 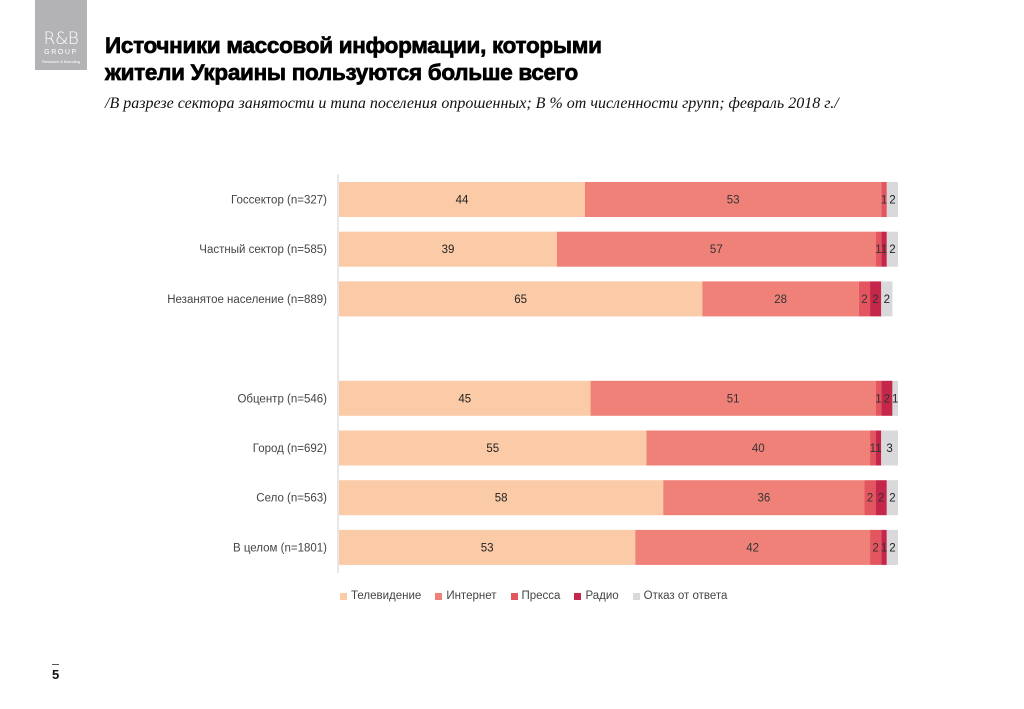 I want to click on page-title-line-2: жители Украины пользуются больше всего, so click(x=342, y=73).